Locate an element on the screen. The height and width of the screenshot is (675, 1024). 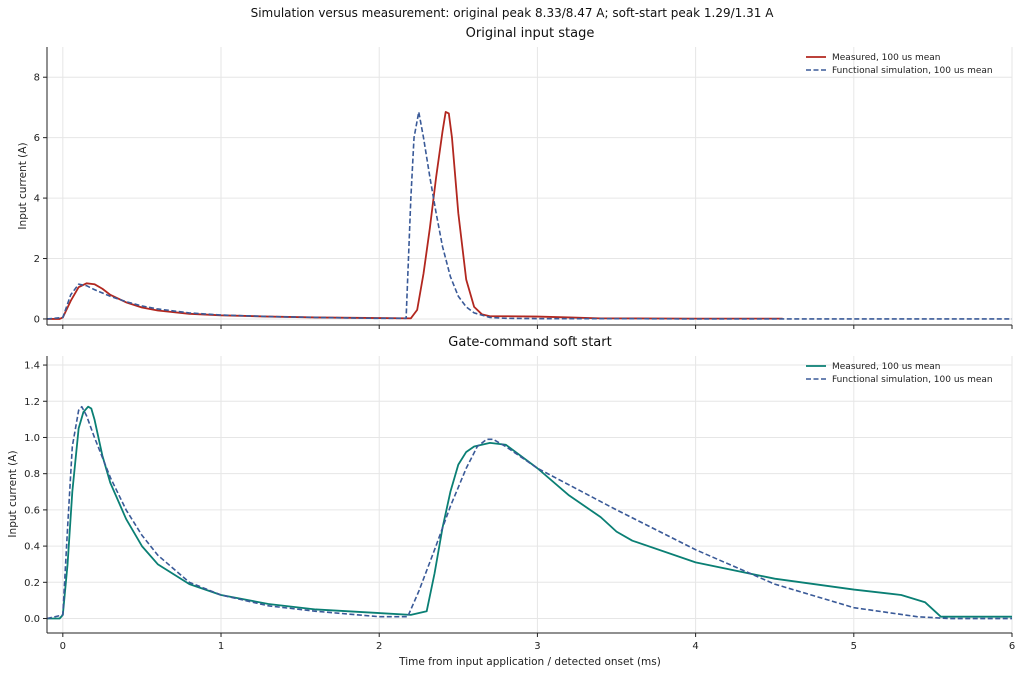
ytick-label-soft-start-0: 0.0 is located at coordinates (32, 619).